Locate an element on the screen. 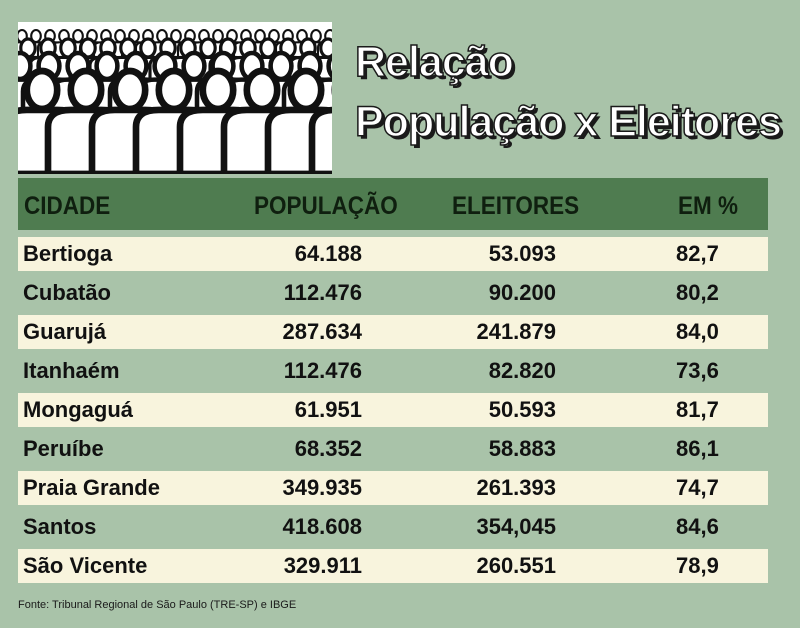 The height and width of the screenshot is (628, 800). table-row: Mongaguá 61.951 50.593 81,7 is located at coordinates (393, 410).